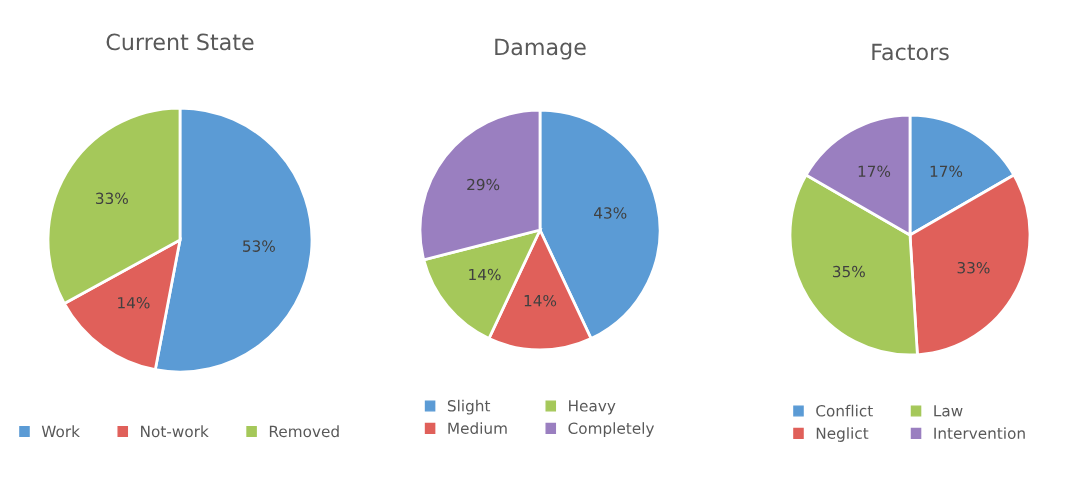 This screenshot has height=477, width=1079. What do you see at coordinates (592, 407) in the screenshot?
I see `legend-label: Heavy` at bounding box center [592, 407].